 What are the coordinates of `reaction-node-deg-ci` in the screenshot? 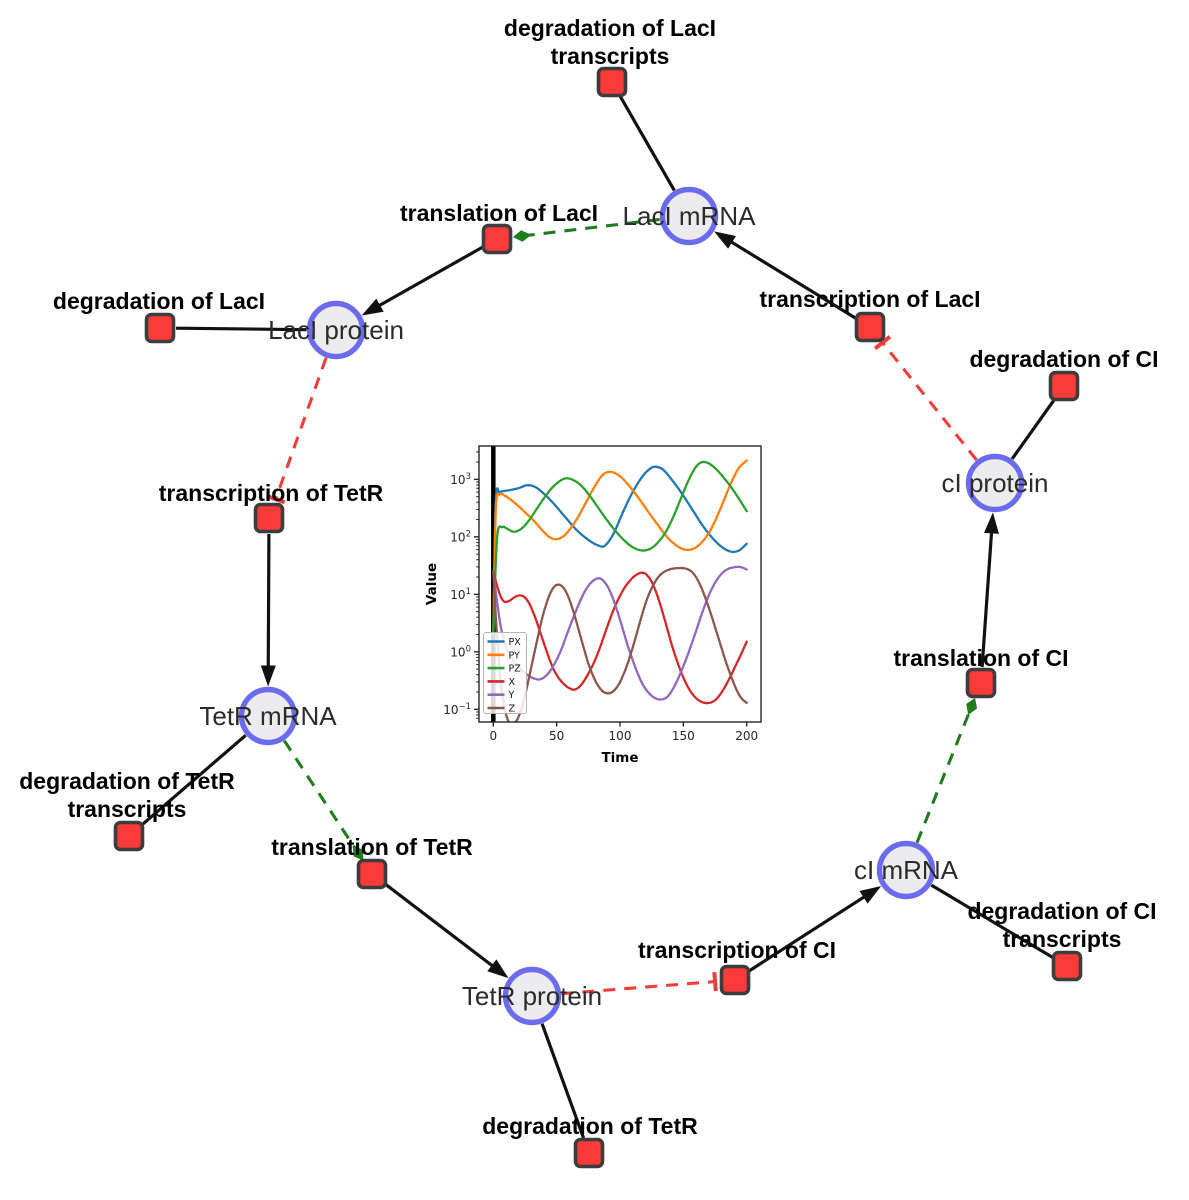 It's located at (1064, 386).